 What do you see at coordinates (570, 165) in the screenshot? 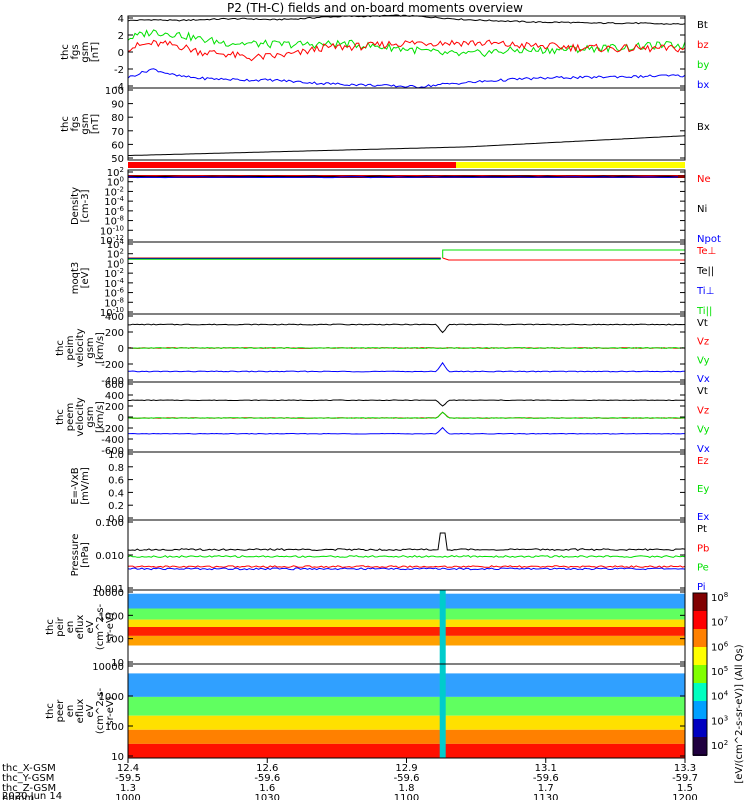
I see `mode-segment-yellow` at bounding box center [570, 165].